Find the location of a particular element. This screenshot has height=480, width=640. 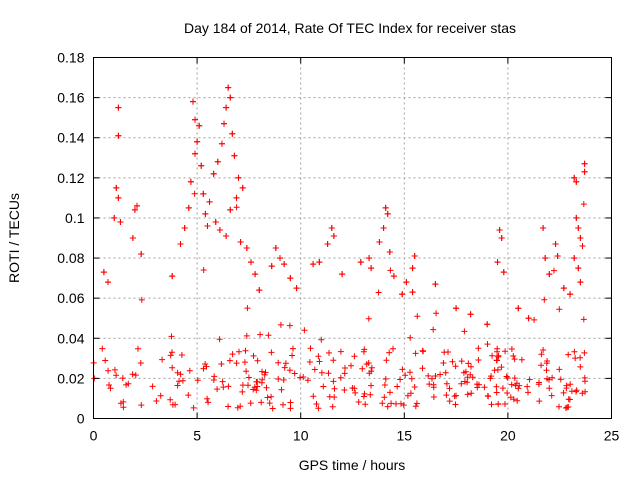

x-tick-label: 25 is located at coordinates (612, 436).